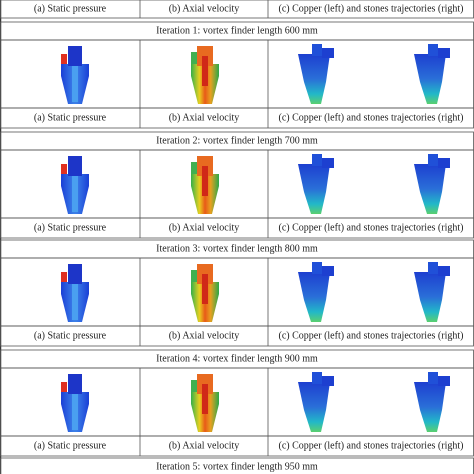  I want to click on iteration-title: Iteration 5: vortex finder length 950 mm, so click(237, 466).